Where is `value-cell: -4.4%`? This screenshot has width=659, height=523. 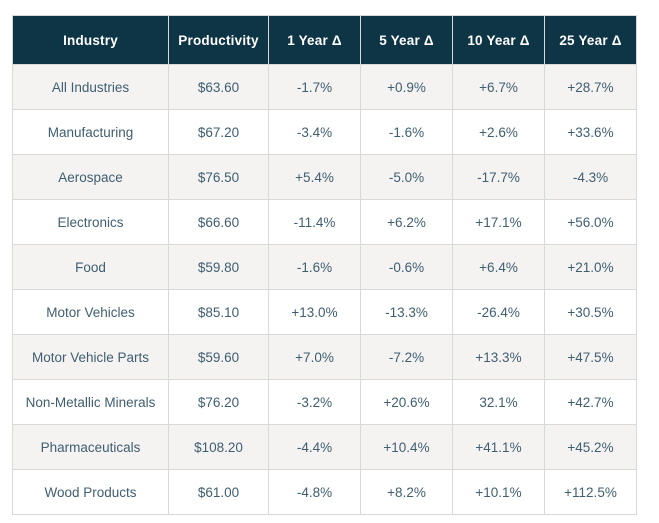 value-cell: -4.4% is located at coordinates (314, 447).